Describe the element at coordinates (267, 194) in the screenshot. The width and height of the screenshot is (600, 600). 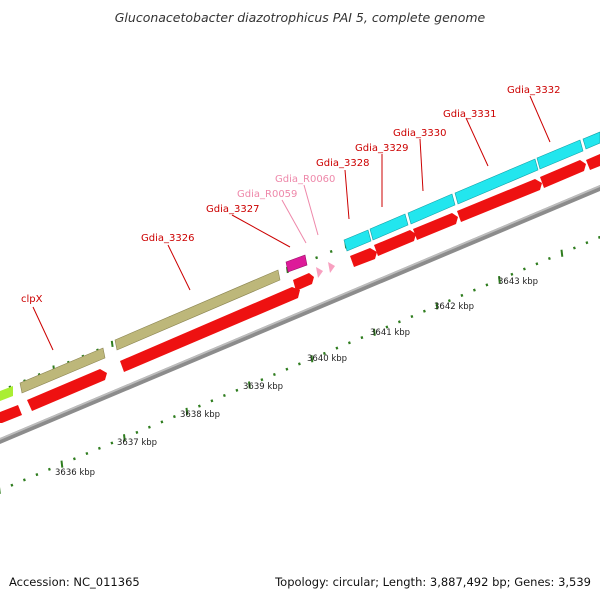
I see `gene-label-gdia-r0059: Gdia_R0059` at that location.